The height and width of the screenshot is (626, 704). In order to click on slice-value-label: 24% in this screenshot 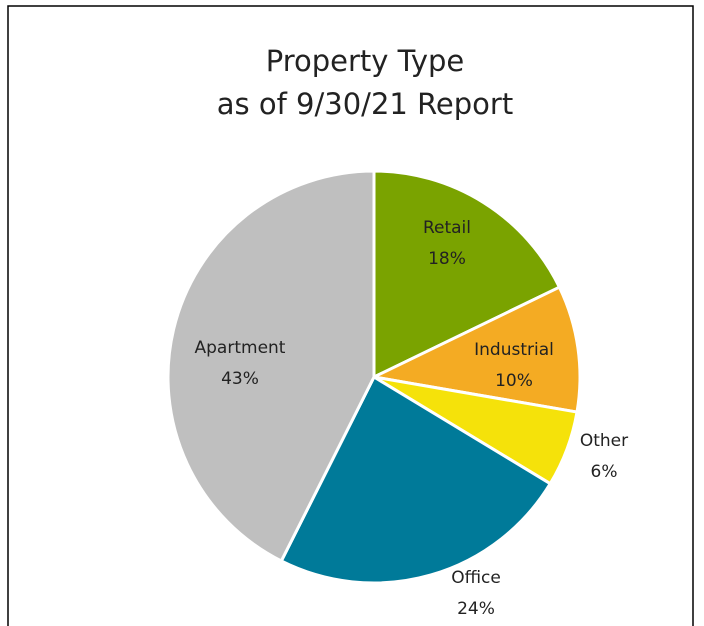, I will do `click(476, 609)`.